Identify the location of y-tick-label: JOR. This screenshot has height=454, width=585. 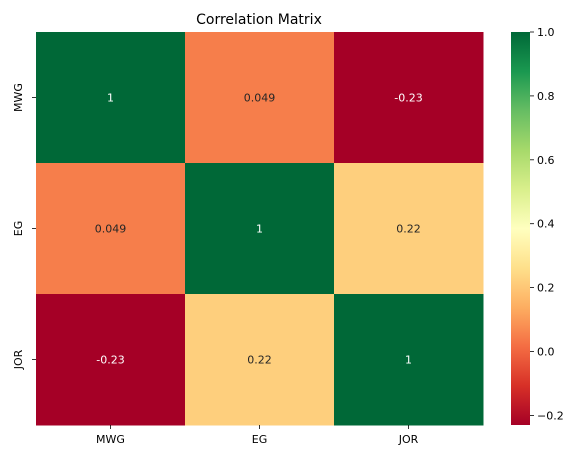
(18, 359).